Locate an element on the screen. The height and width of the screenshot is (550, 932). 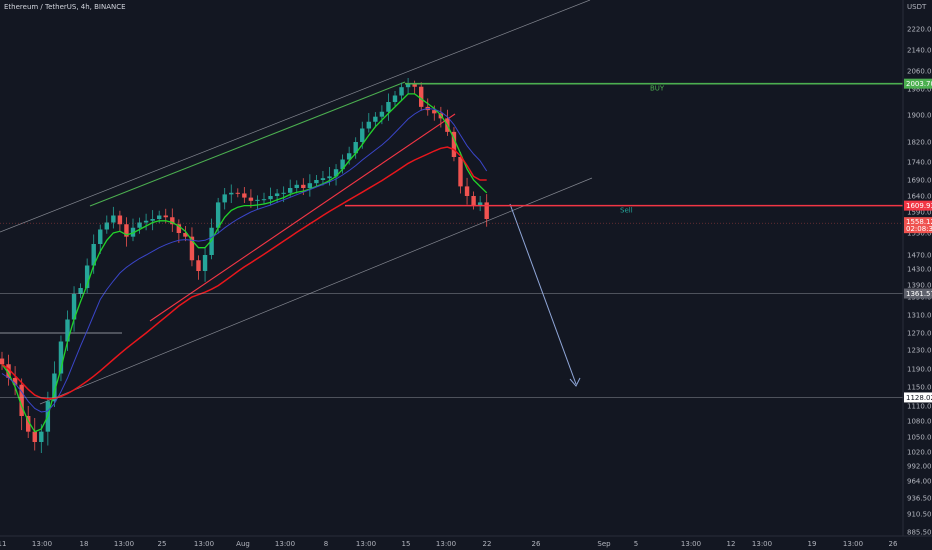
y-tick-label: 1640.00 is located at coordinates (919, 197).